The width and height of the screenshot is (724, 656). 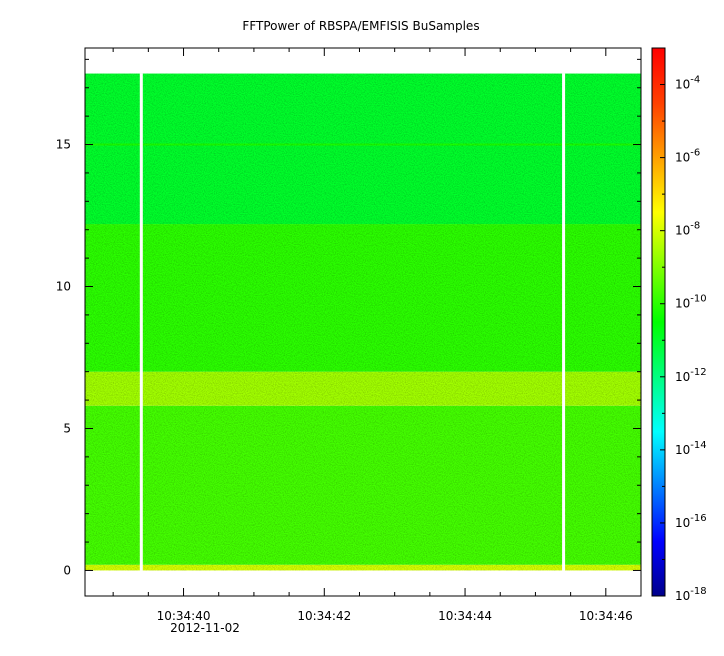 I want to click on x-tick-label: 10:34:44, so click(x=465, y=616).